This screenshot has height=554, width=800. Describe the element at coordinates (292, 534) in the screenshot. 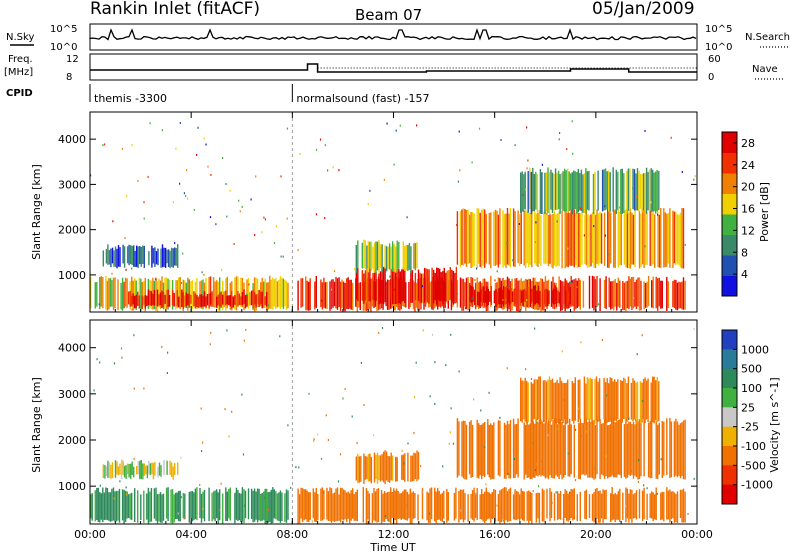

I see `x-tick-label: 08:00` at that location.